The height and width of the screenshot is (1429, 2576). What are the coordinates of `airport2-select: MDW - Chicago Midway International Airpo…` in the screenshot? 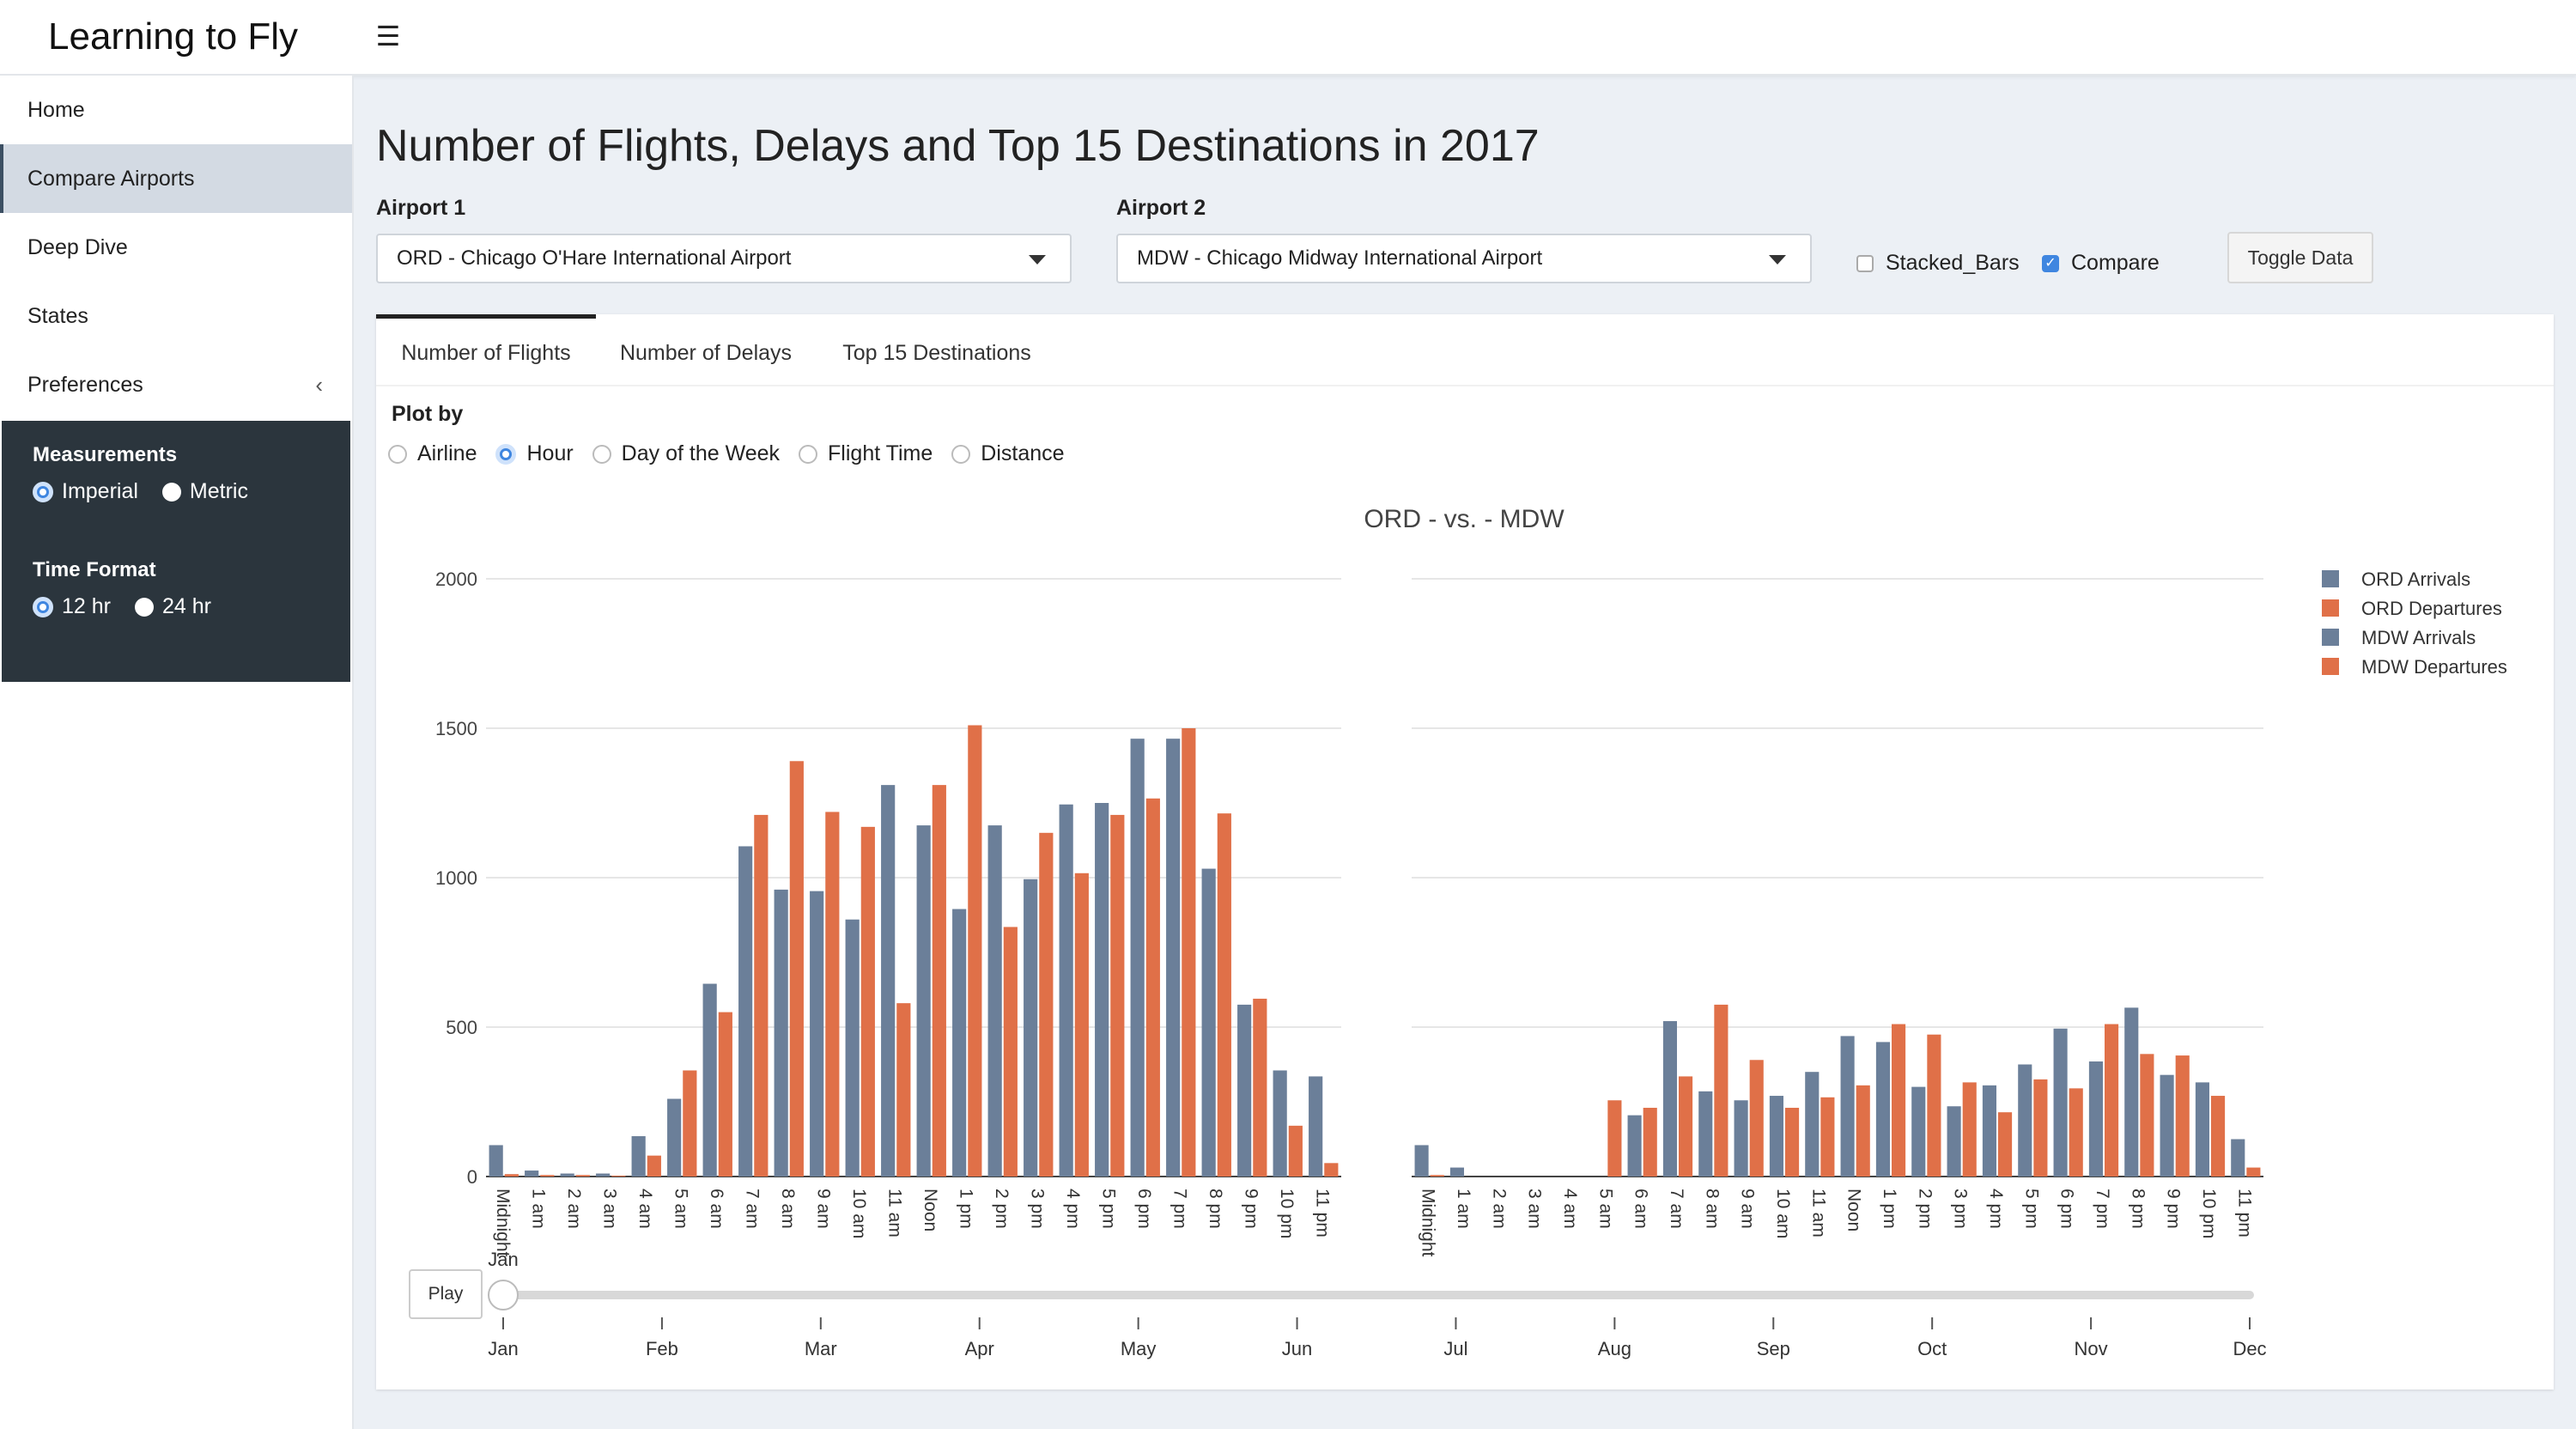 It's located at (1464, 258).